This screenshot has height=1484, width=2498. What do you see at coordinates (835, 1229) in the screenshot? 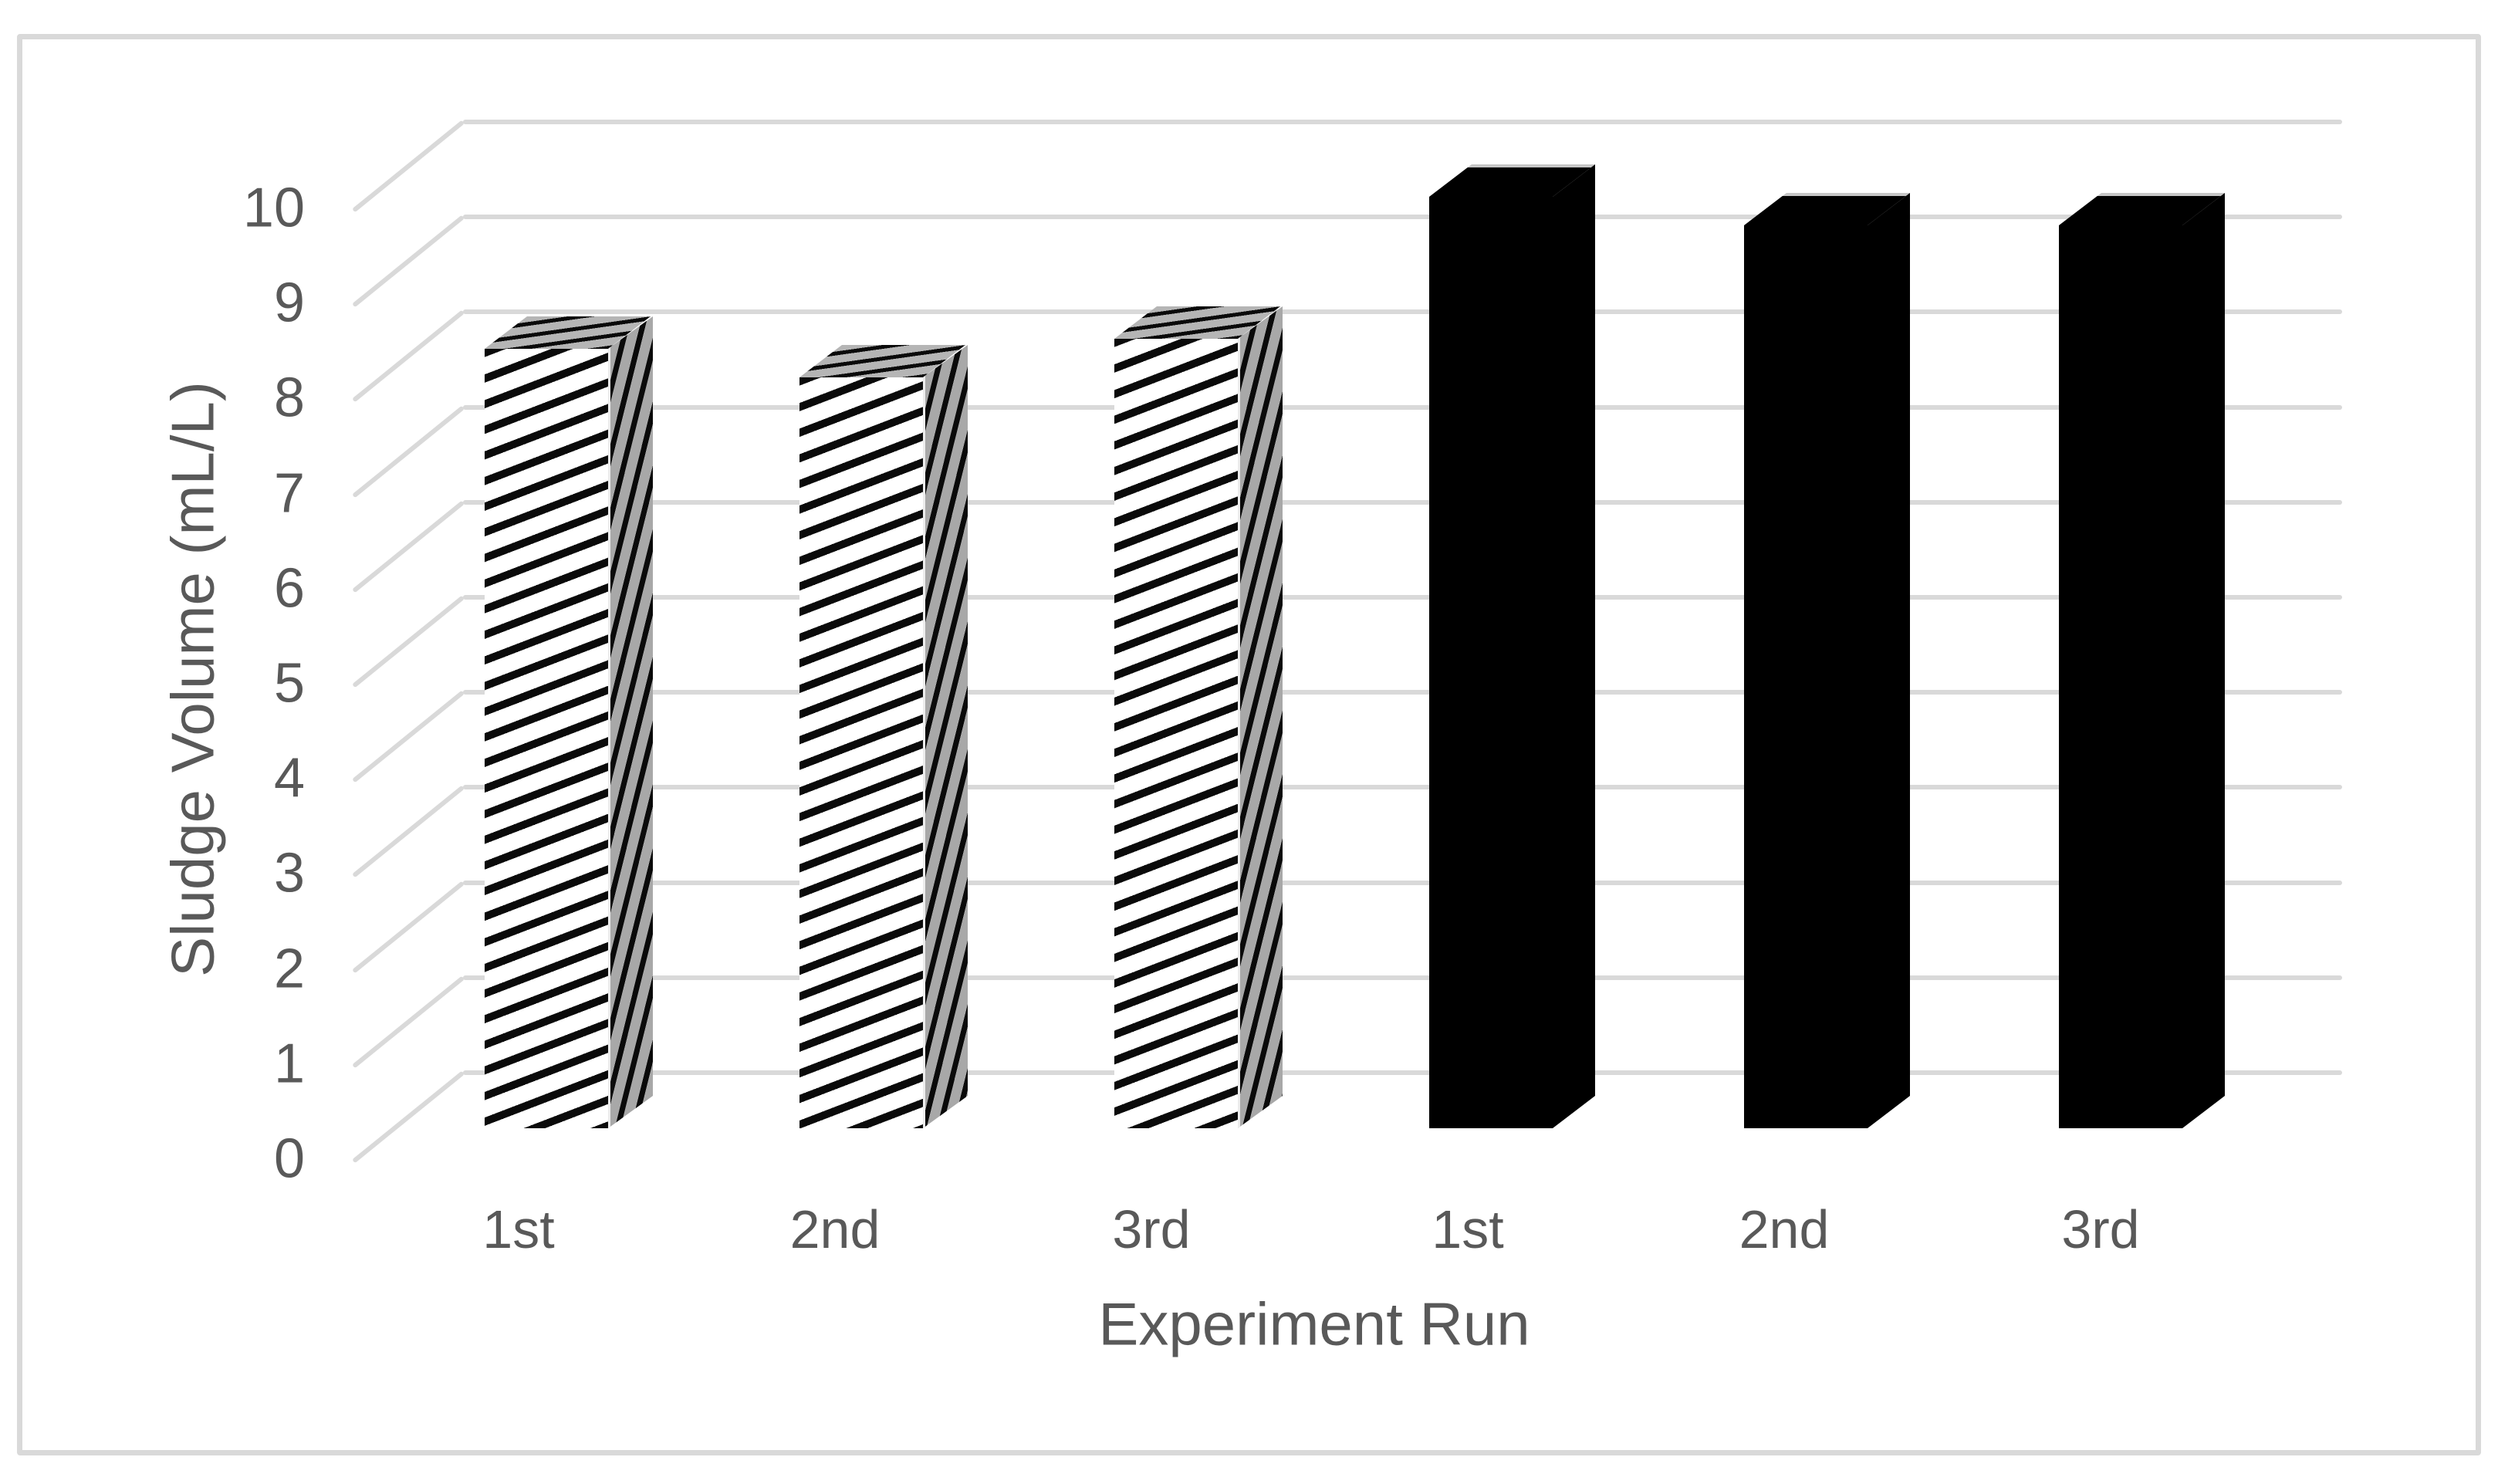
I see `x-category-label-2: 2nd` at bounding box center [835, 1229].